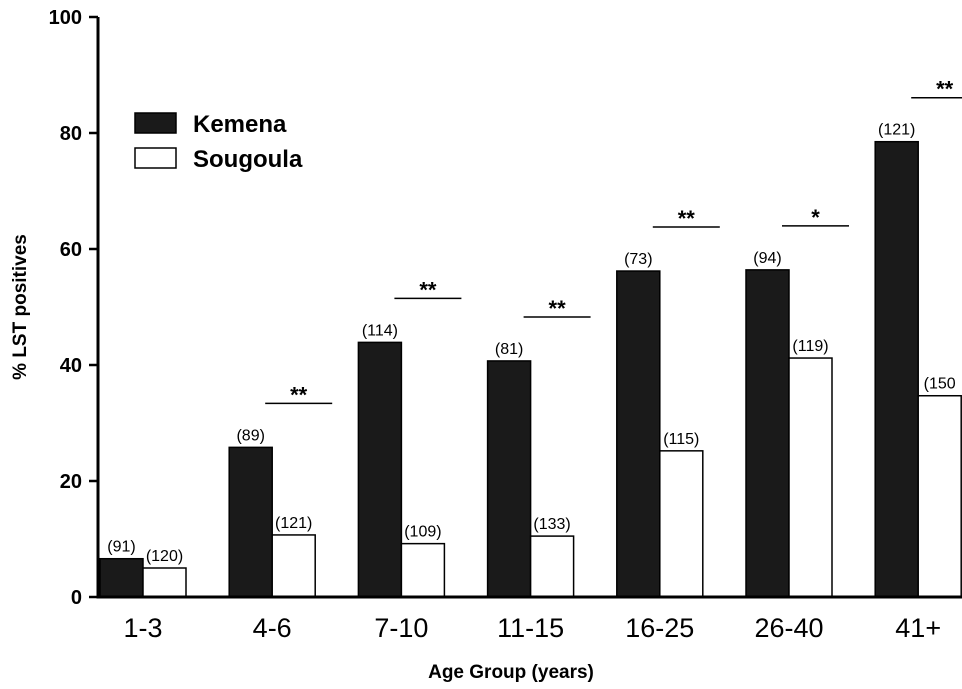 This screenshot has width=962, height=689. I want to click on x-tick-label: 4-6, so click(272, 628).